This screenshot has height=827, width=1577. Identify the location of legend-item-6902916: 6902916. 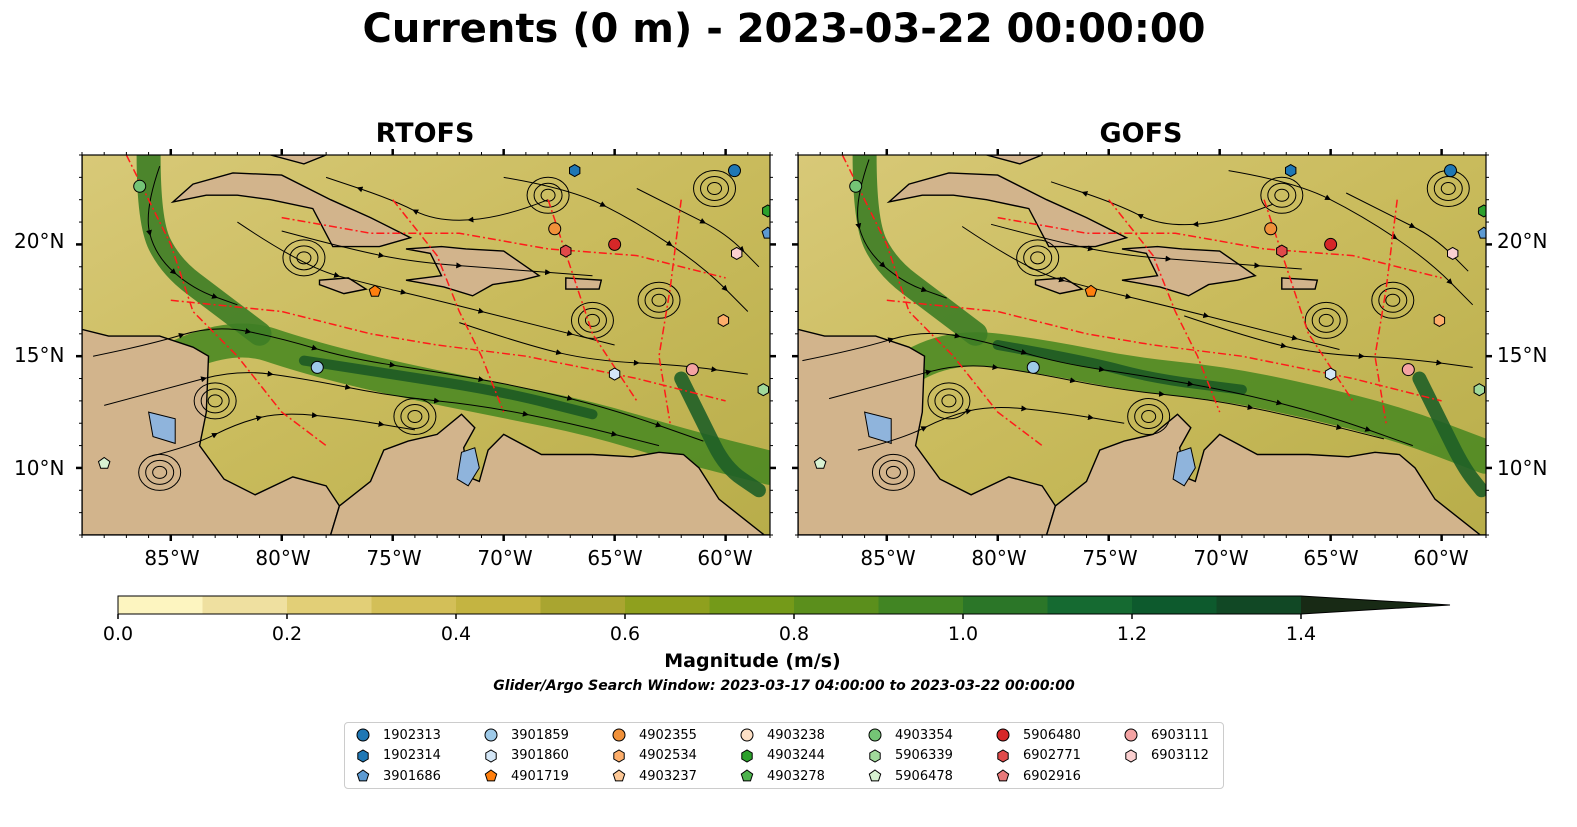
(1038, 776).